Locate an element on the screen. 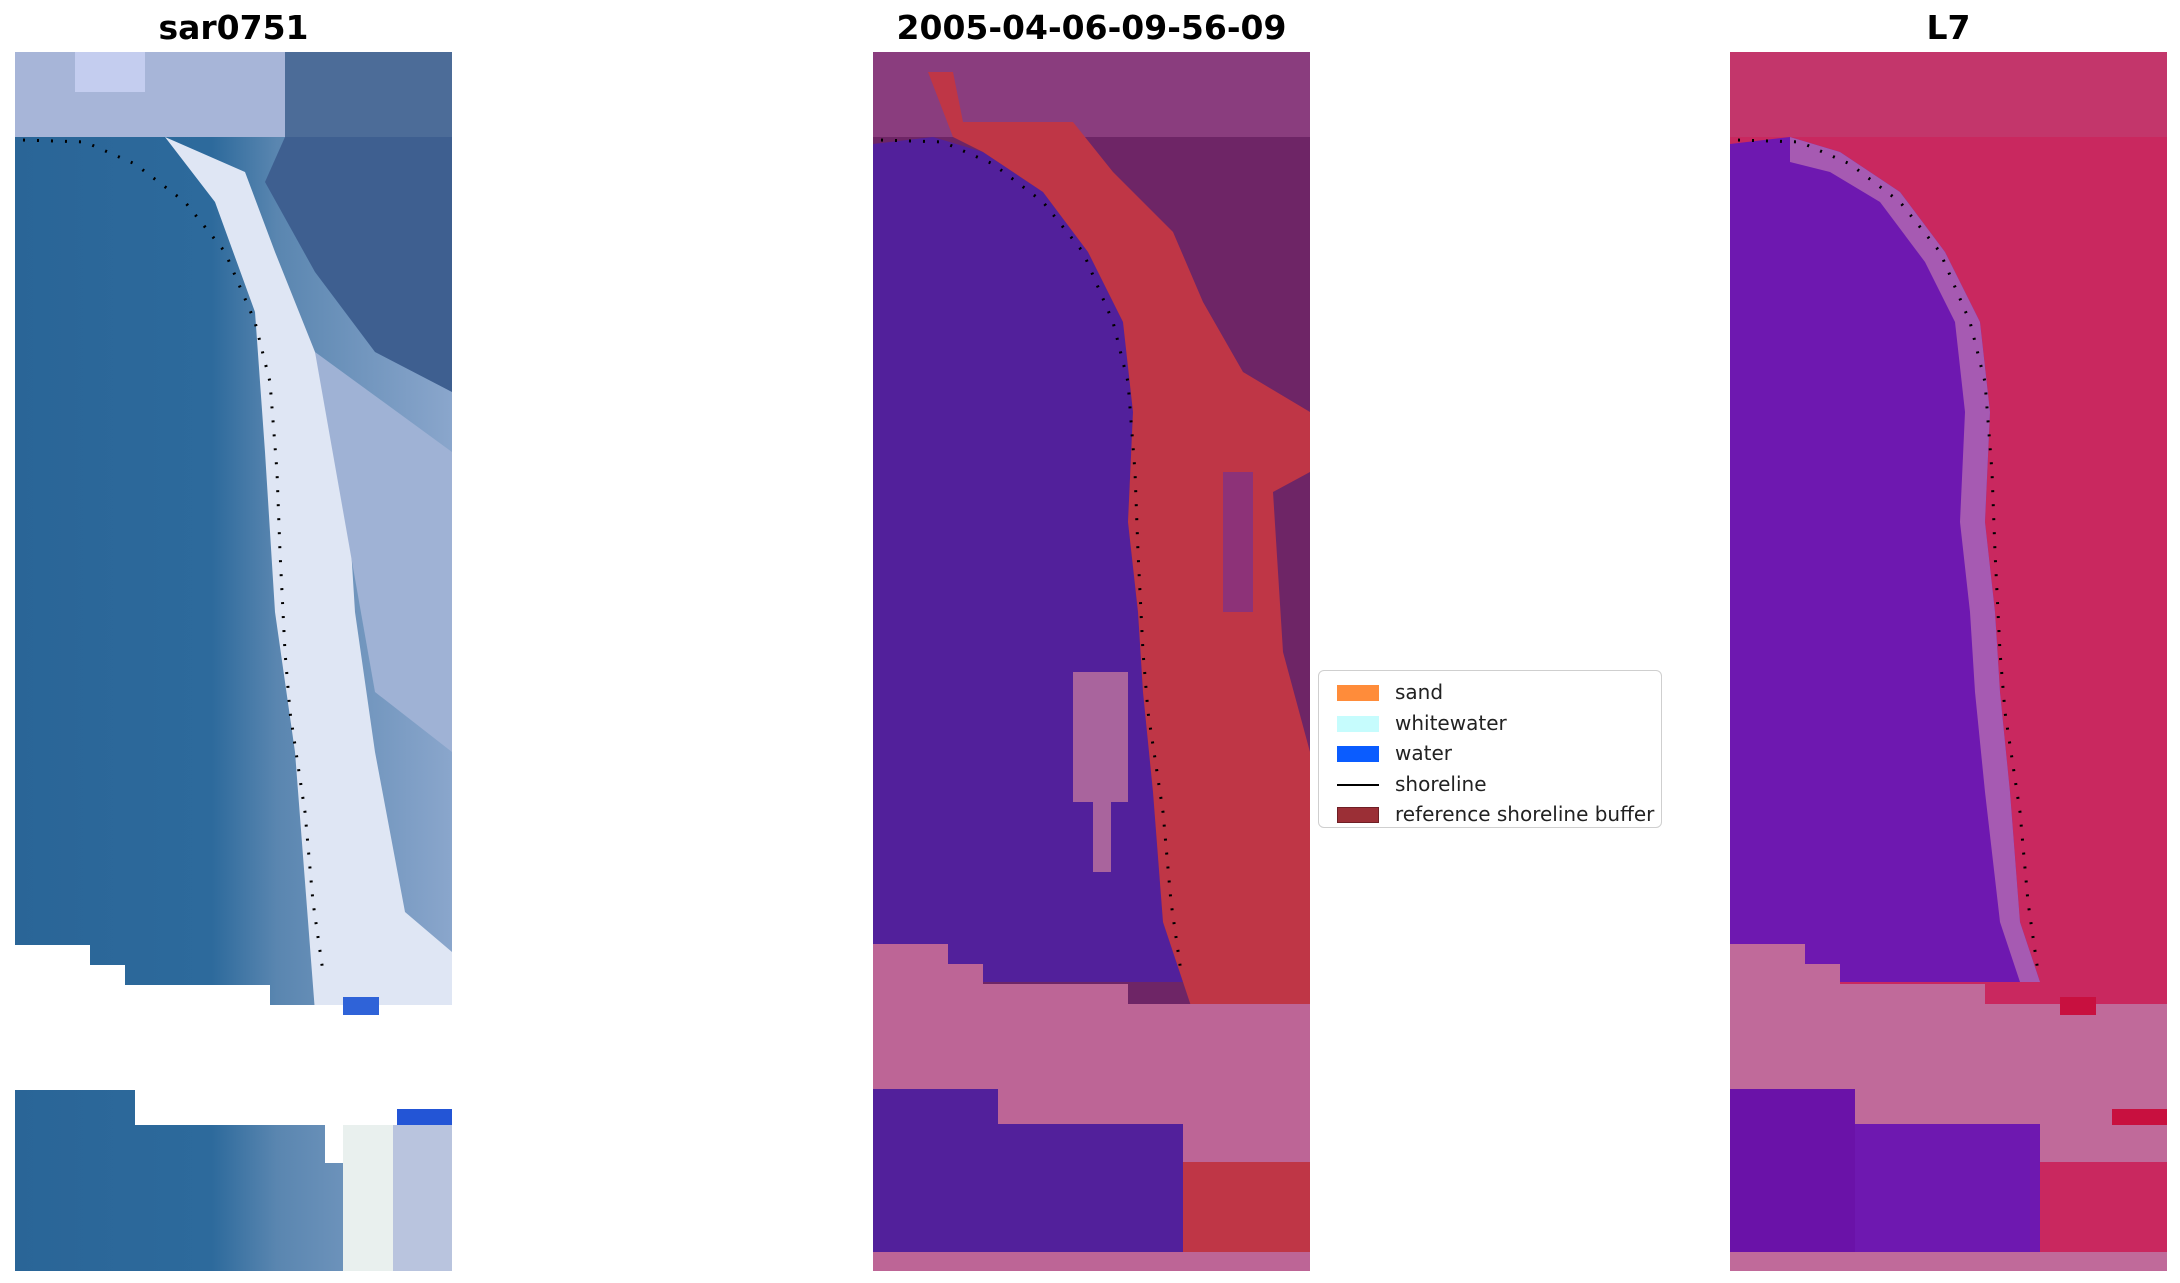  legend-swatch-buffer is located at coordinates (1358, 815).